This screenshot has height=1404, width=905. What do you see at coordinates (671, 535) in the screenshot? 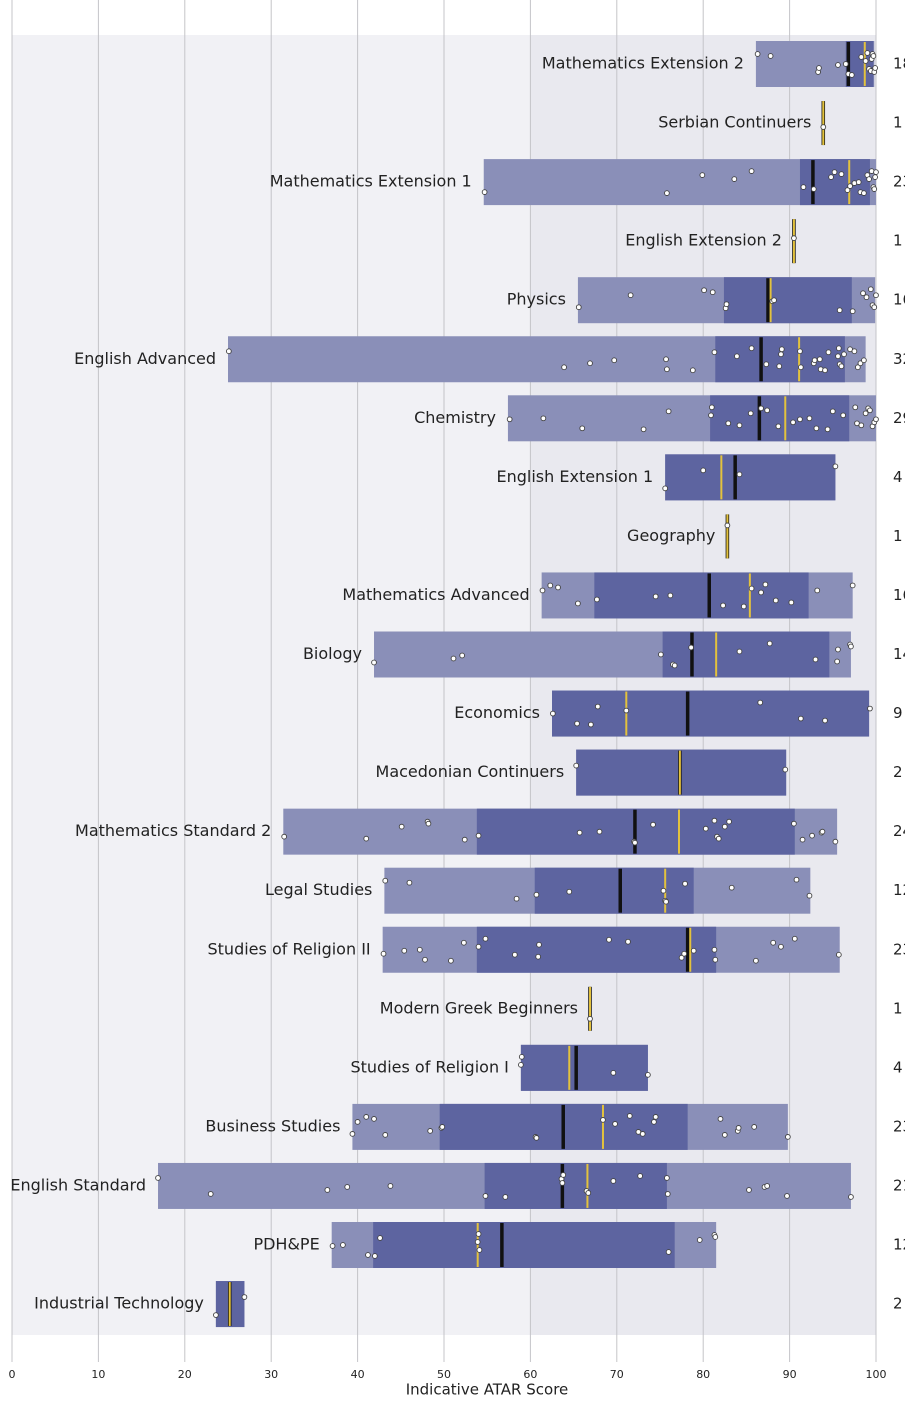
I see `subject-label: Geography` at bounding box center [671, 535].